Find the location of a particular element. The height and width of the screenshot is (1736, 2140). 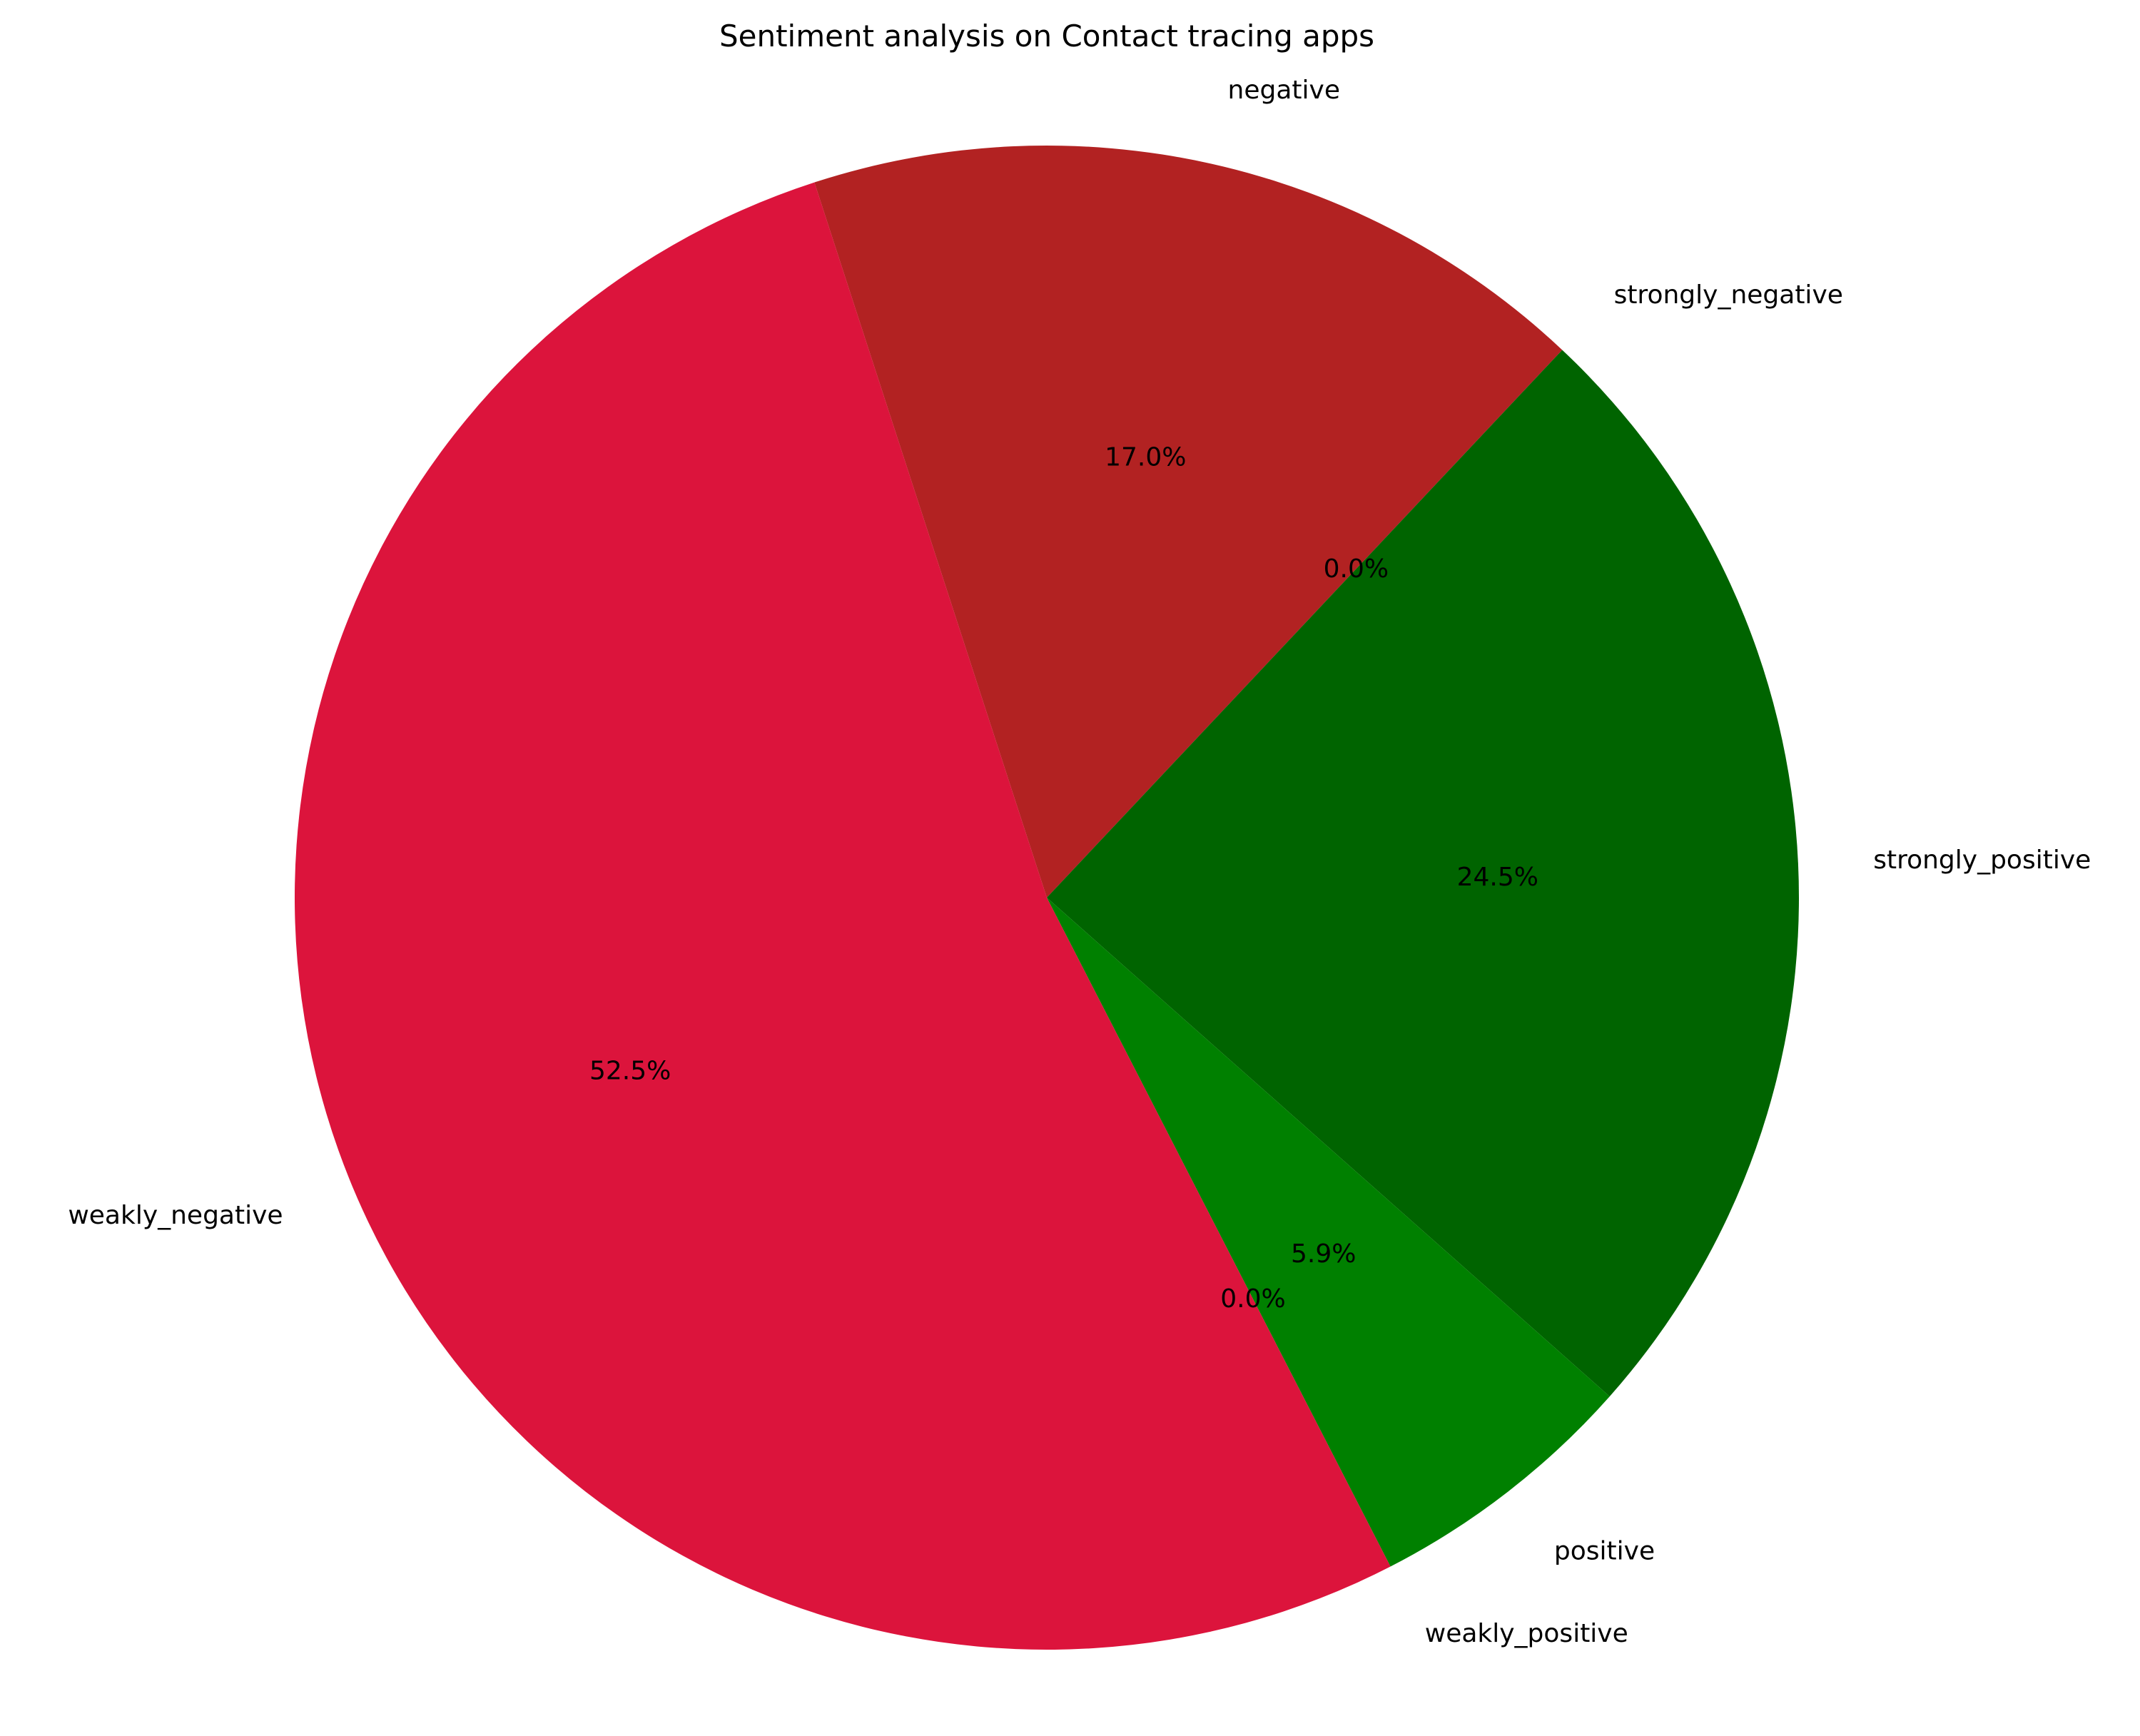

slice-positive is located at coordinates (1328, 1232).